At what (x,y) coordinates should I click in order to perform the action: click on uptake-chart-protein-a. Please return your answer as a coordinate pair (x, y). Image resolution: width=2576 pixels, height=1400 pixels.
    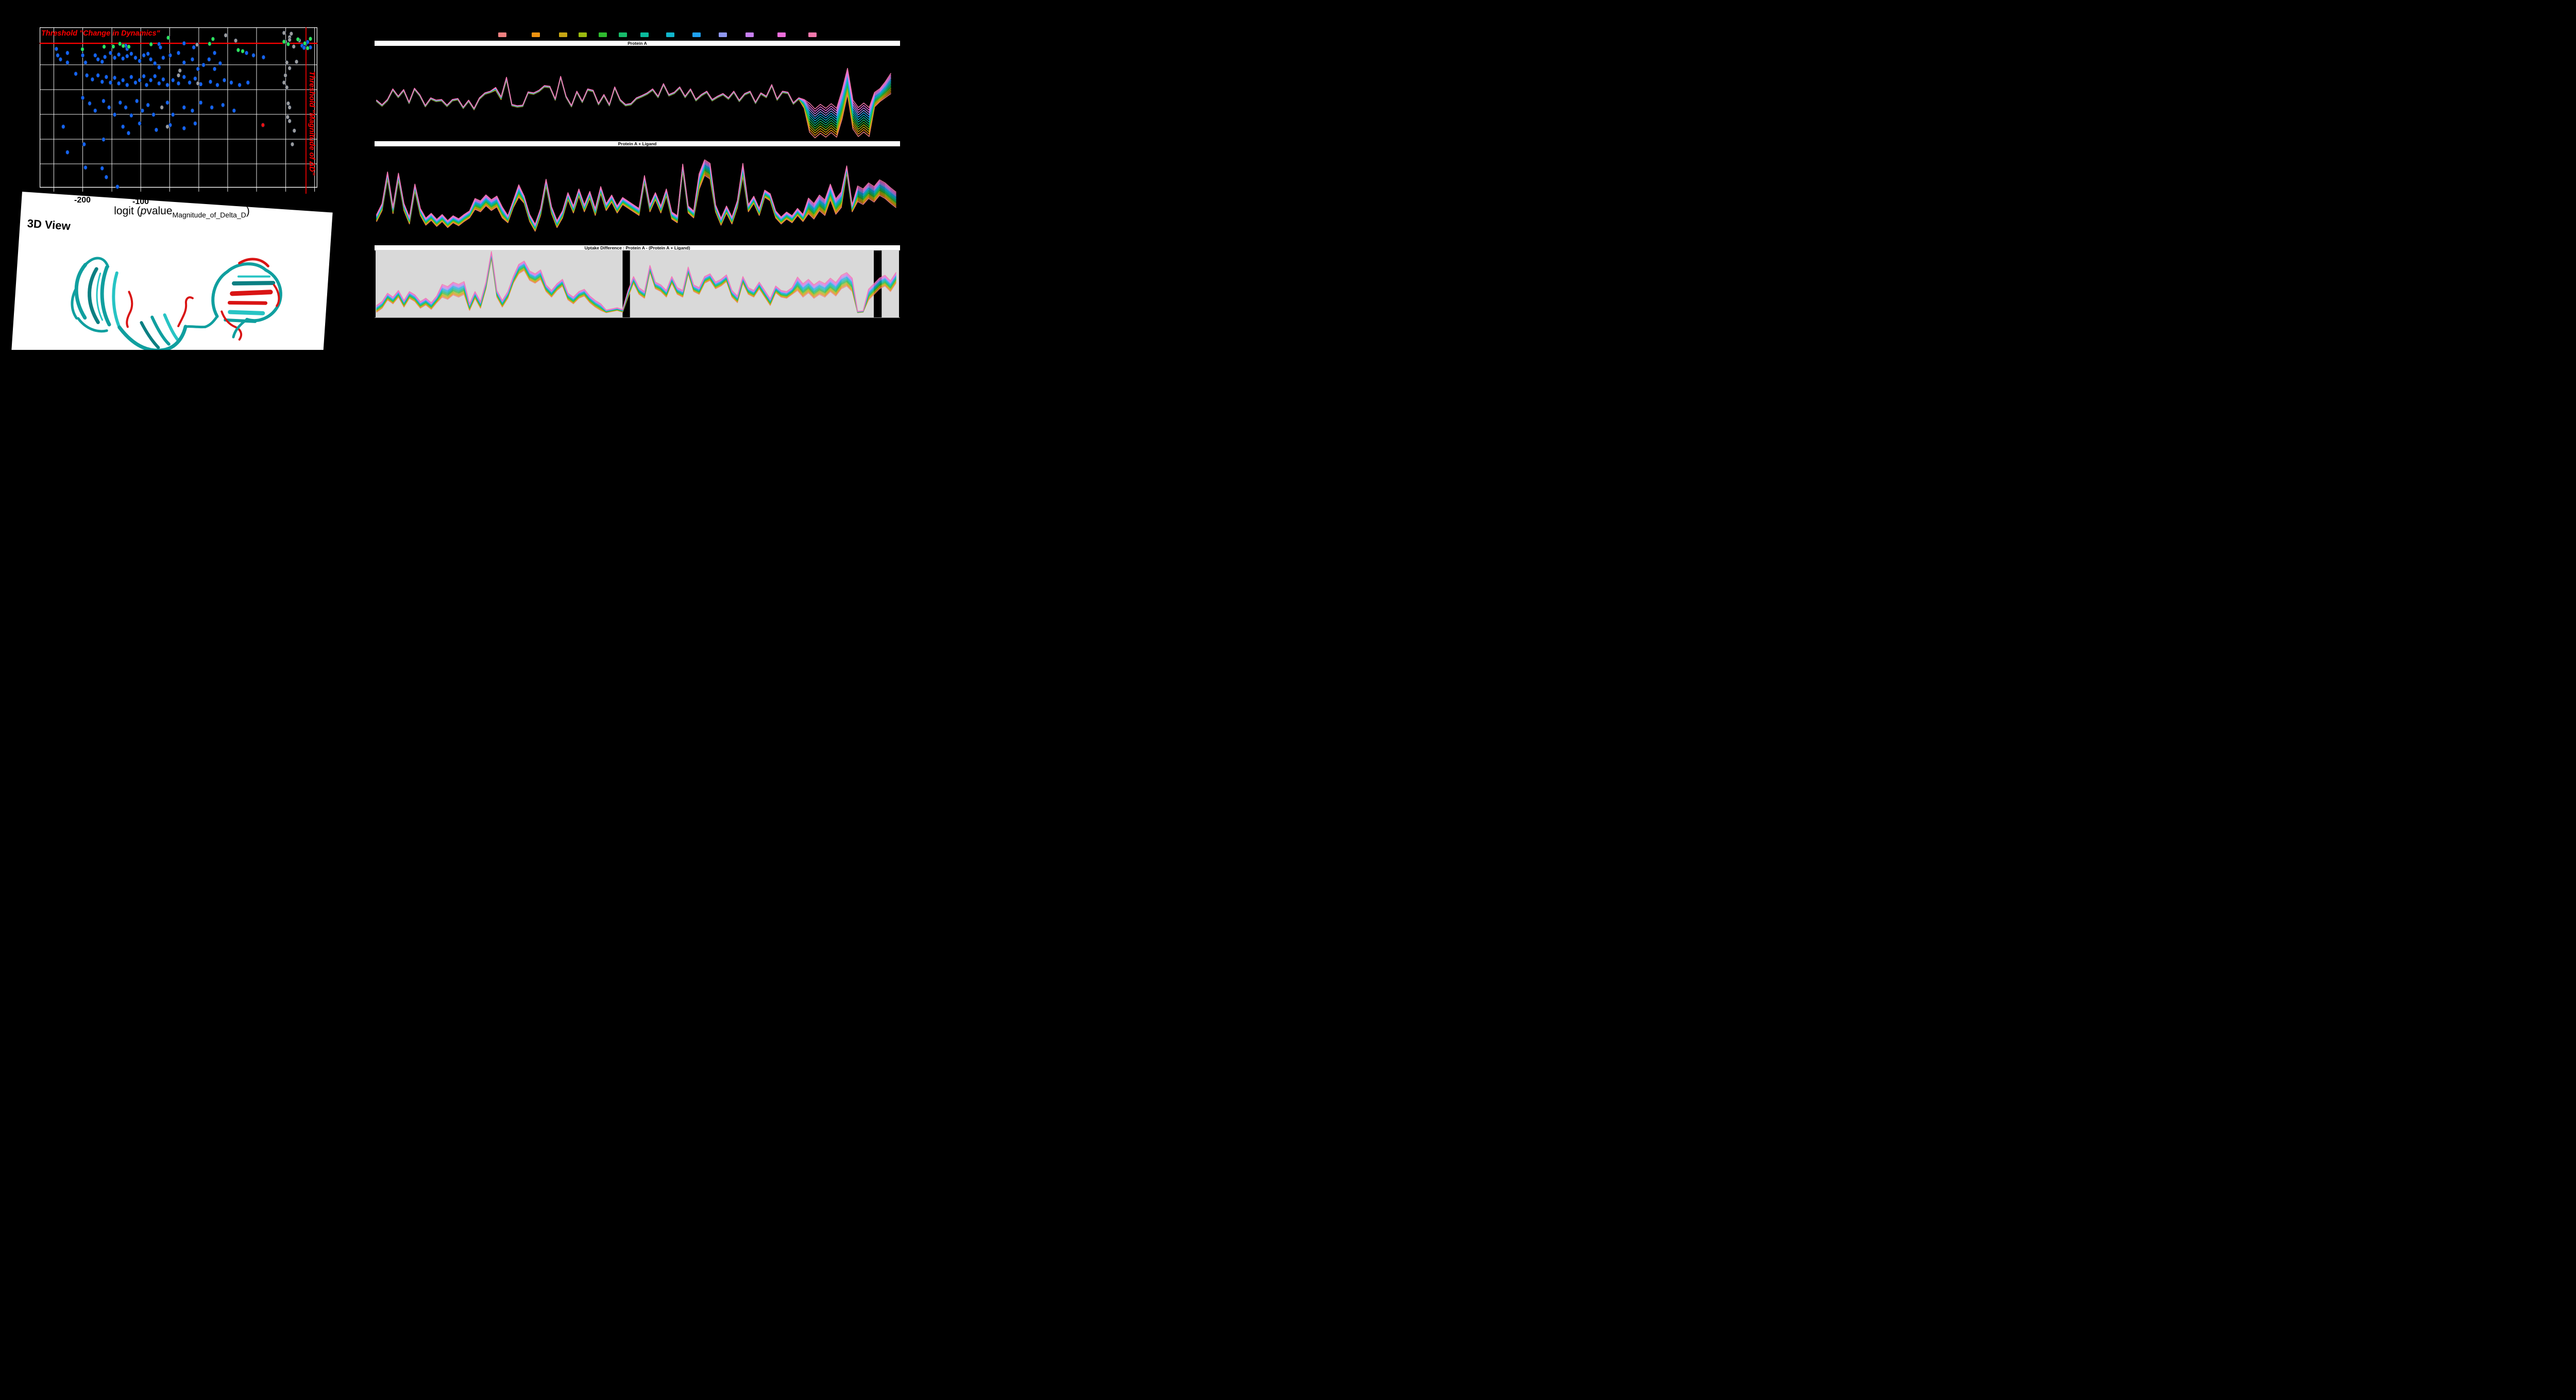
    Looking at the image, I should click on (638, 92).